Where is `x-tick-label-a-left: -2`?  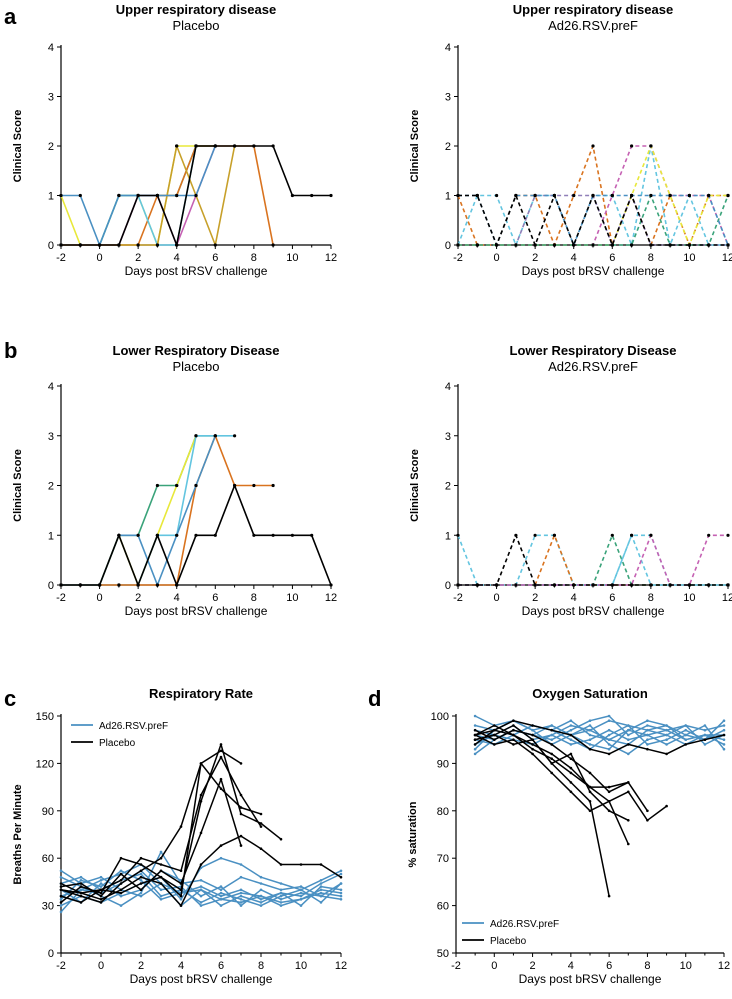
x-tick-label-a-left: -2 is located at coordinates (61, 258).